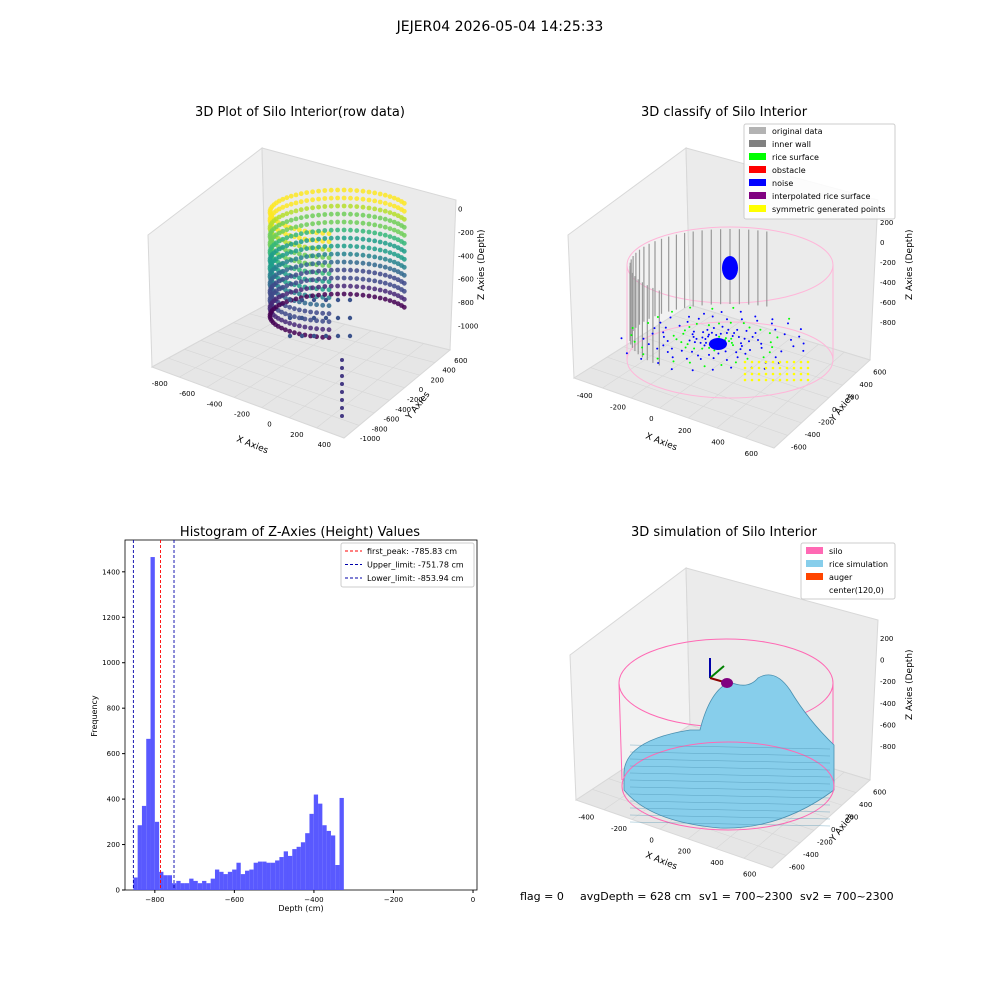 This screenshot has height=1000, width=1000. Describe the element at coordinates (888, 323) in the screenshot. I see `classify-ztick: -800` at that location.